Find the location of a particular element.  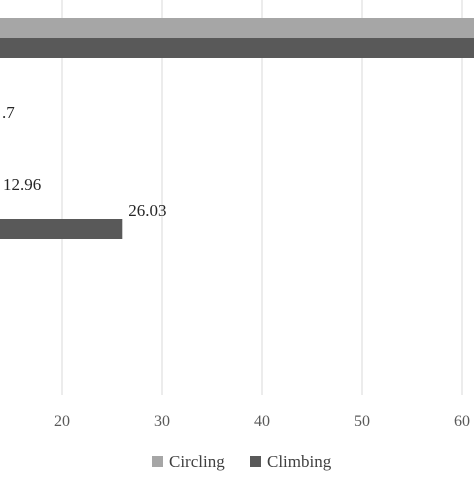

x-tick-label-40: 40 is located at coordinates (262, 421).